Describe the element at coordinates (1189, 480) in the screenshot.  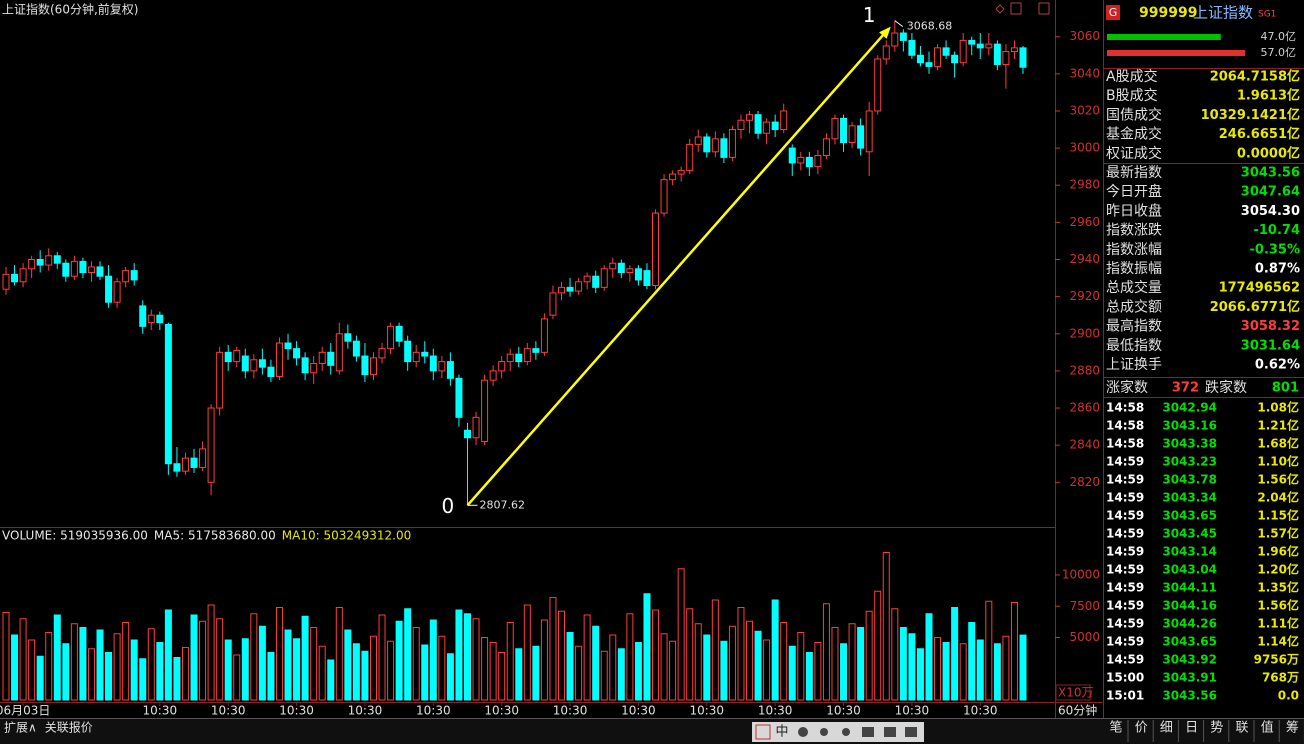
I see `trade-price: 3043.78` at that location.